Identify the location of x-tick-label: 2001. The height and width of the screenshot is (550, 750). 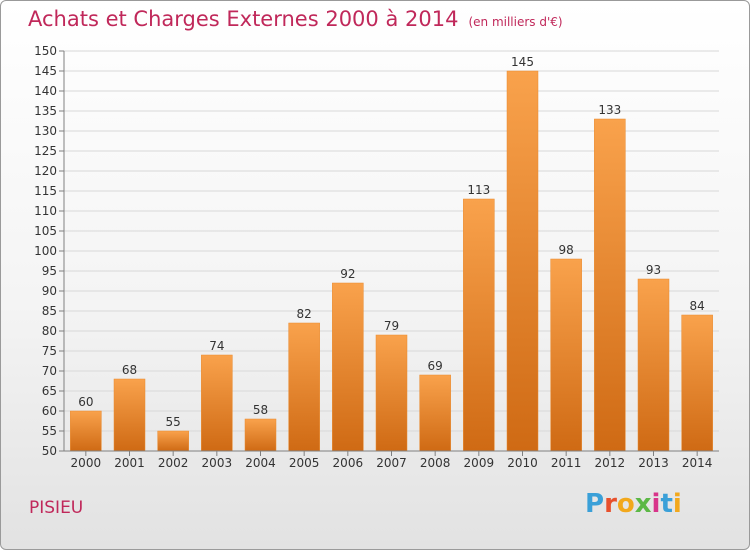
(129, 463).